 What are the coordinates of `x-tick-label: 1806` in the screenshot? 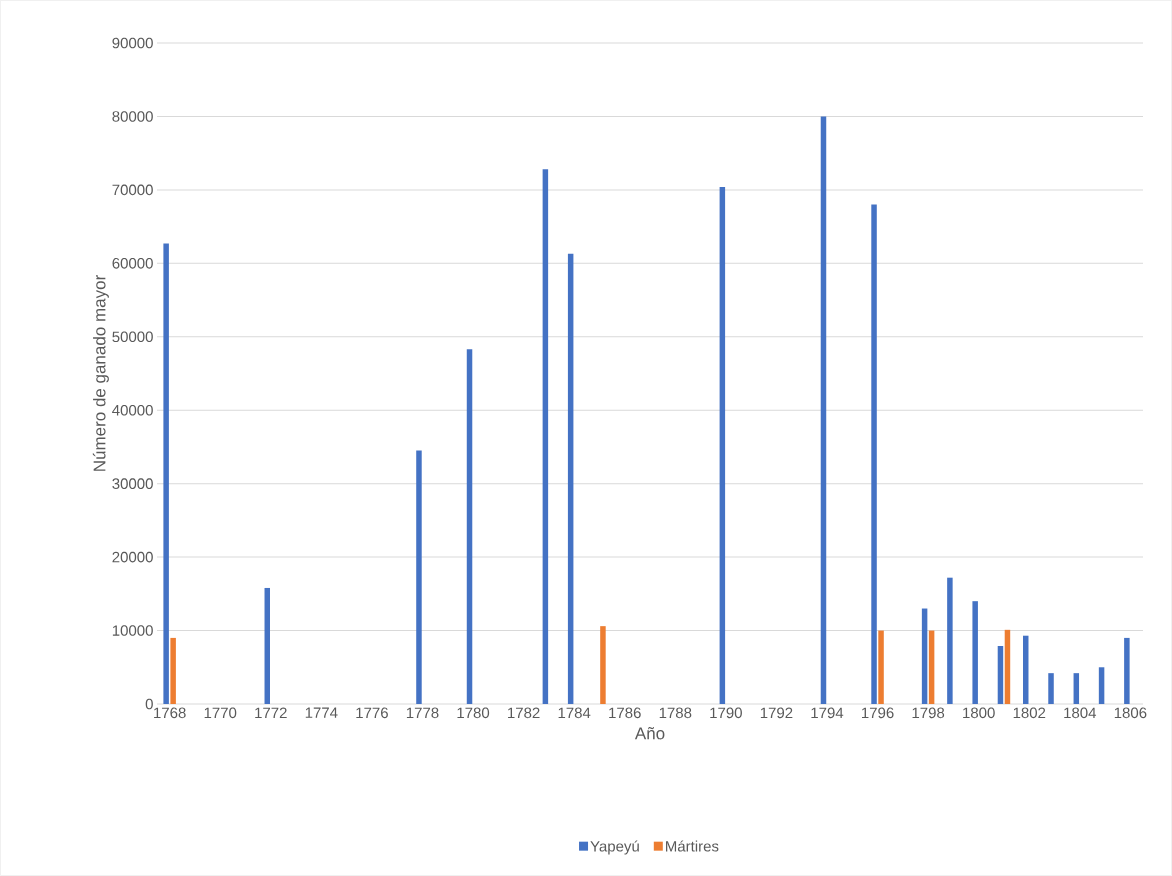 It's located at (1130, 713).